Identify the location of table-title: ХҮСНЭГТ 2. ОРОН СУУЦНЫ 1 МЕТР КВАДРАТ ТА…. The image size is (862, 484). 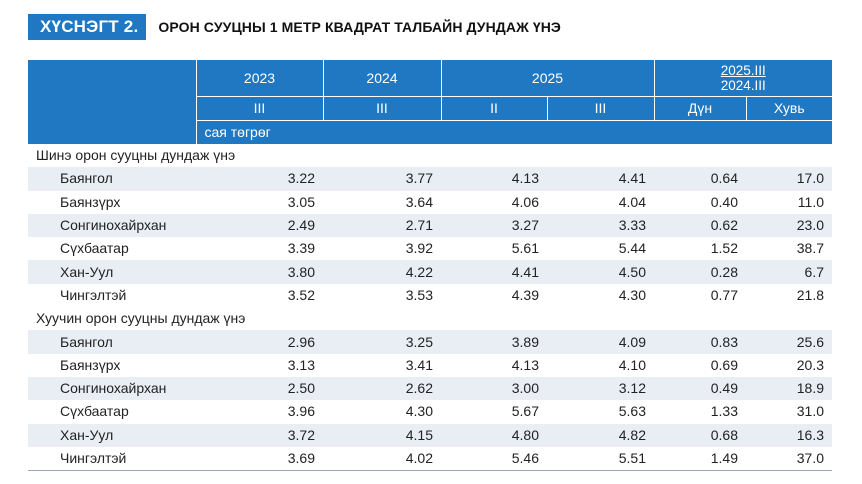
(294, 27).